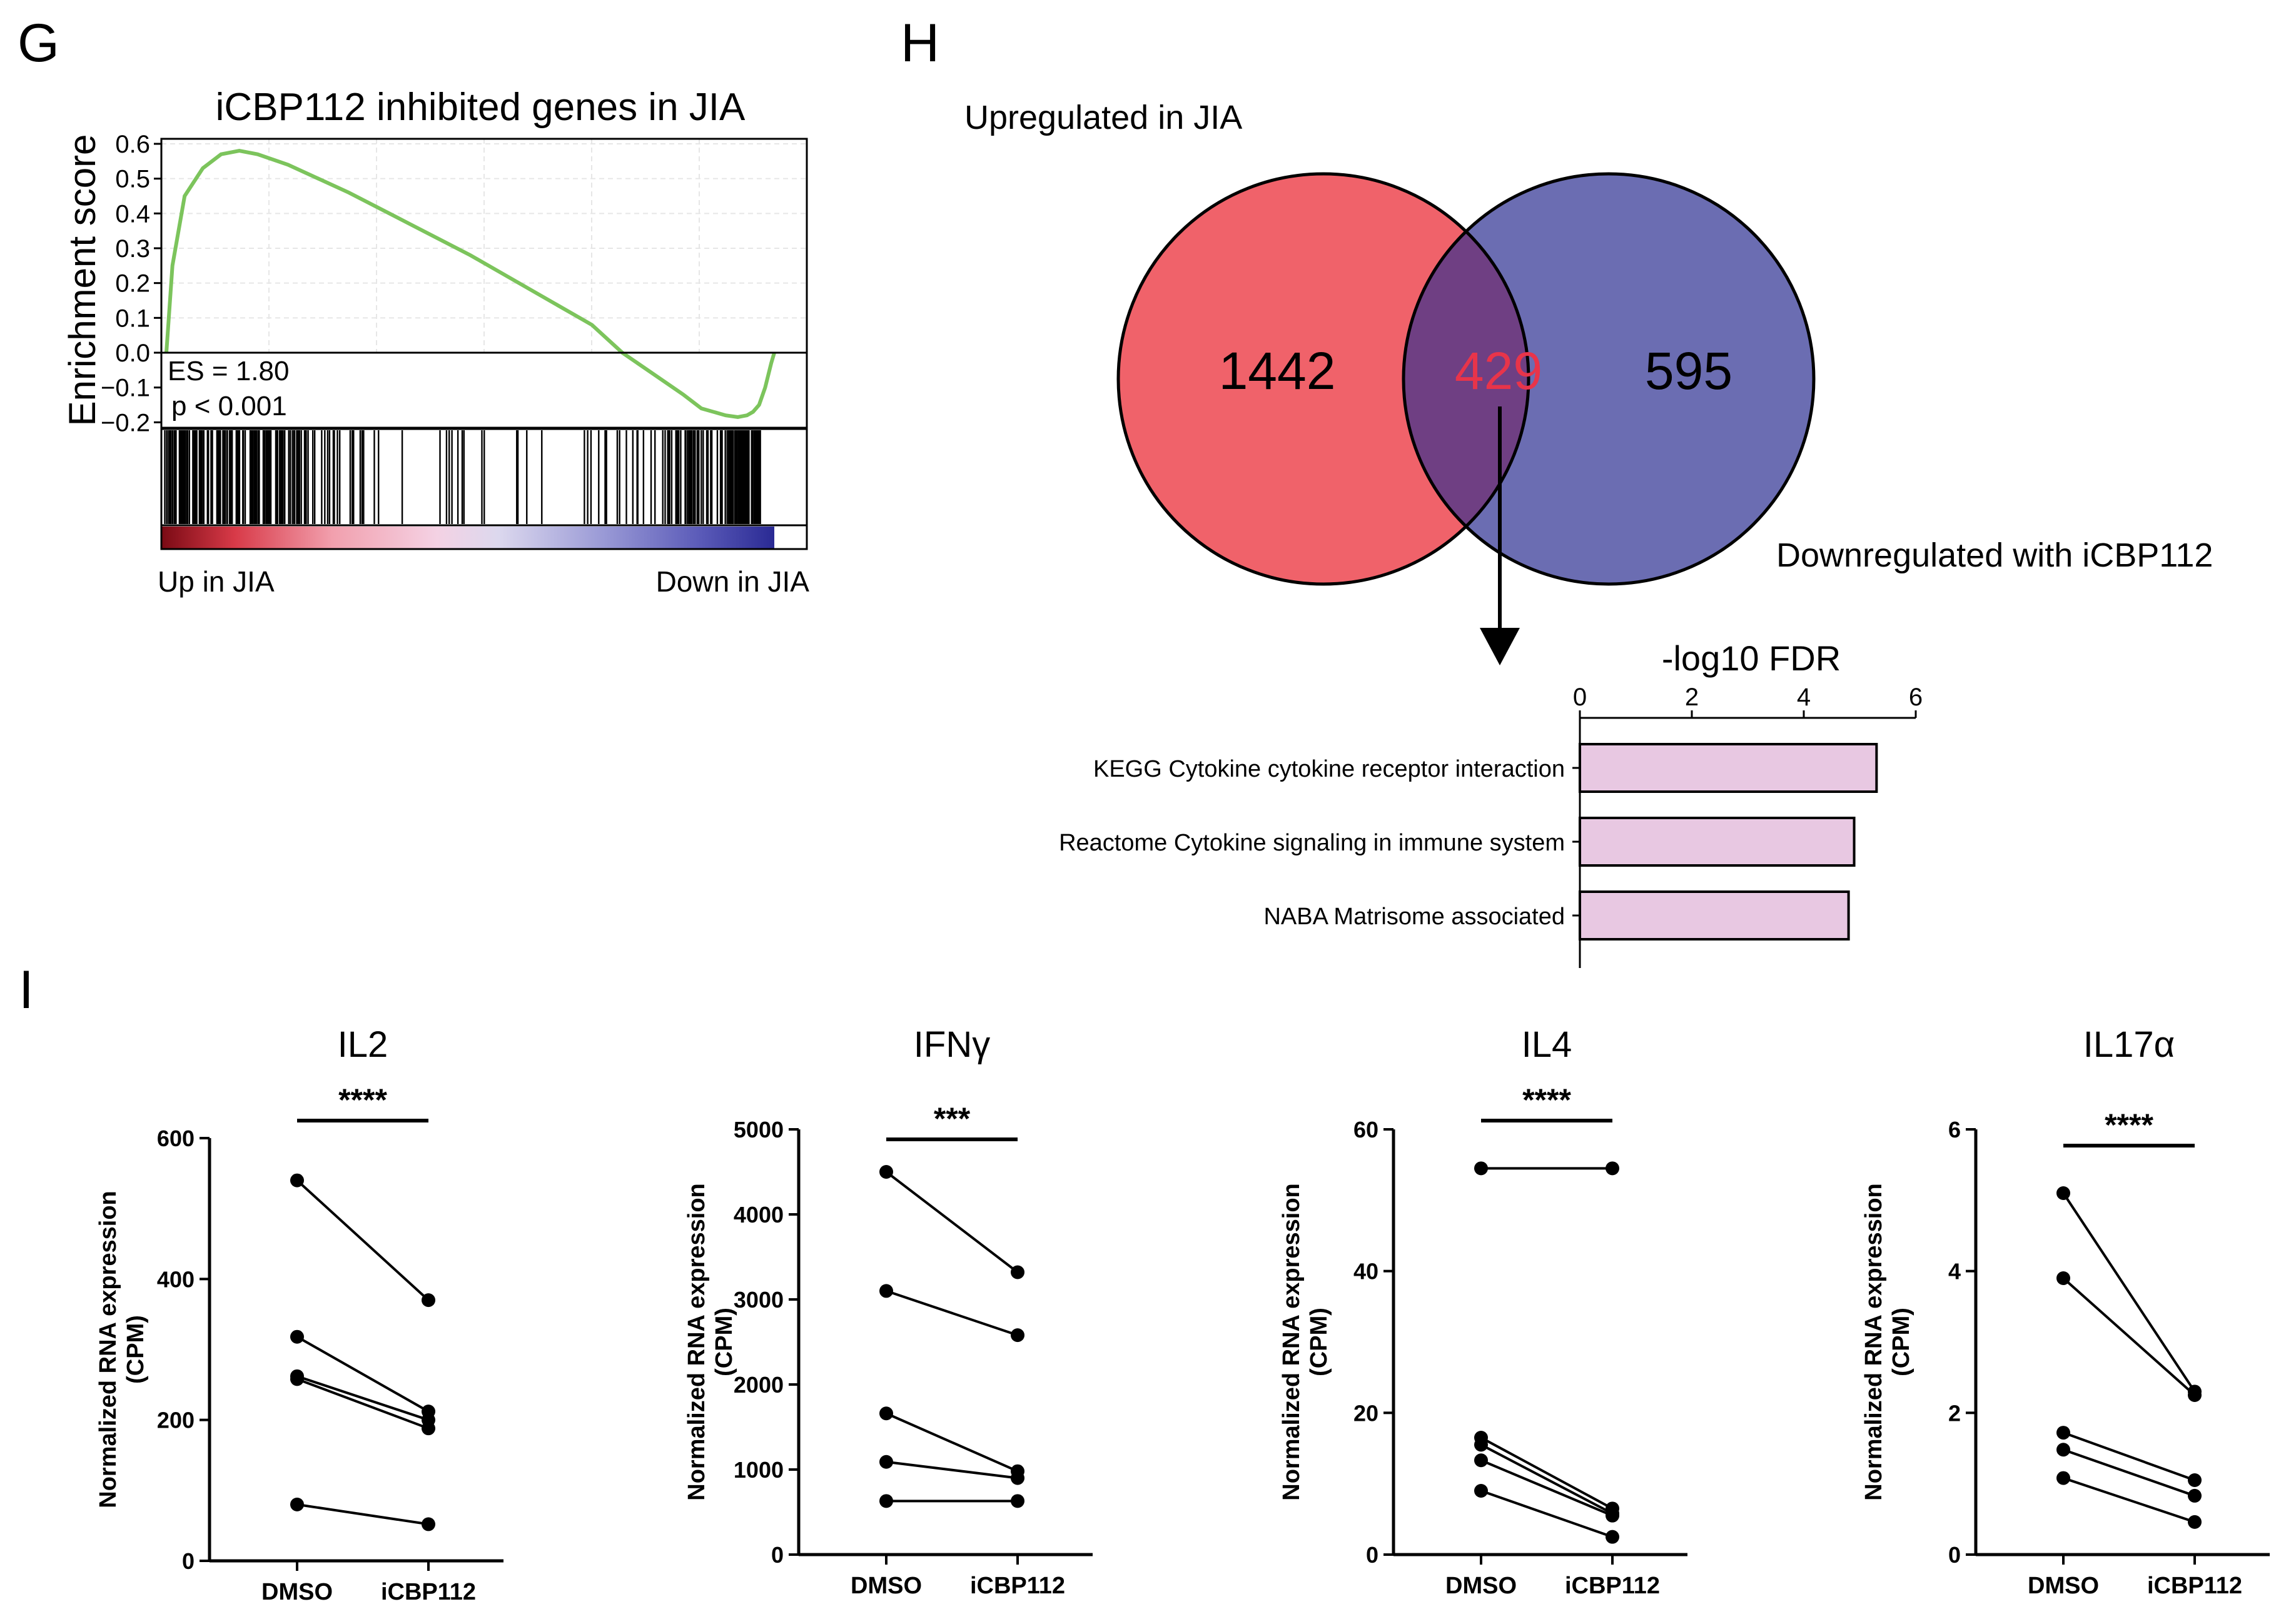 The width and height of the screenshot is (2286, 1624). Describe the element at coordinates (1954, 1413) in the screenshot. I see `plot-ytick-label: 2` at that location.